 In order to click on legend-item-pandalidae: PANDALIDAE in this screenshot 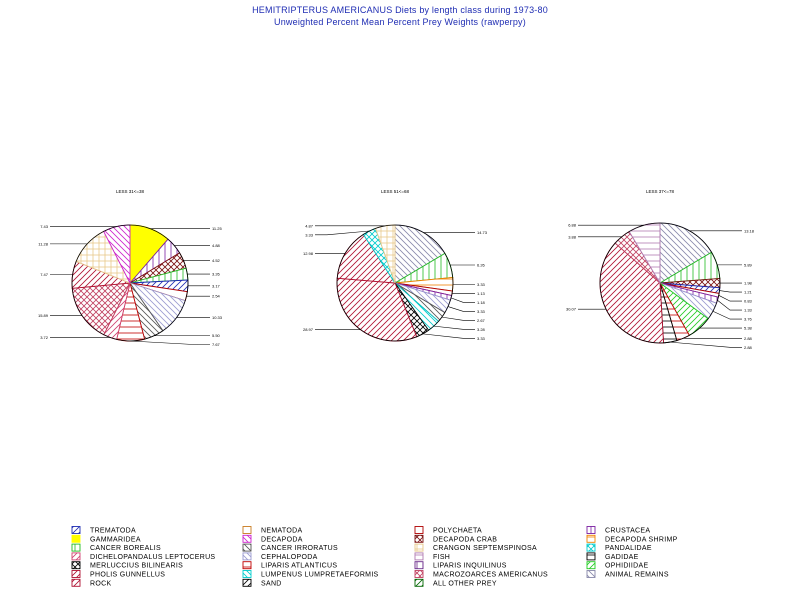, I will do `click(619, 547)`.